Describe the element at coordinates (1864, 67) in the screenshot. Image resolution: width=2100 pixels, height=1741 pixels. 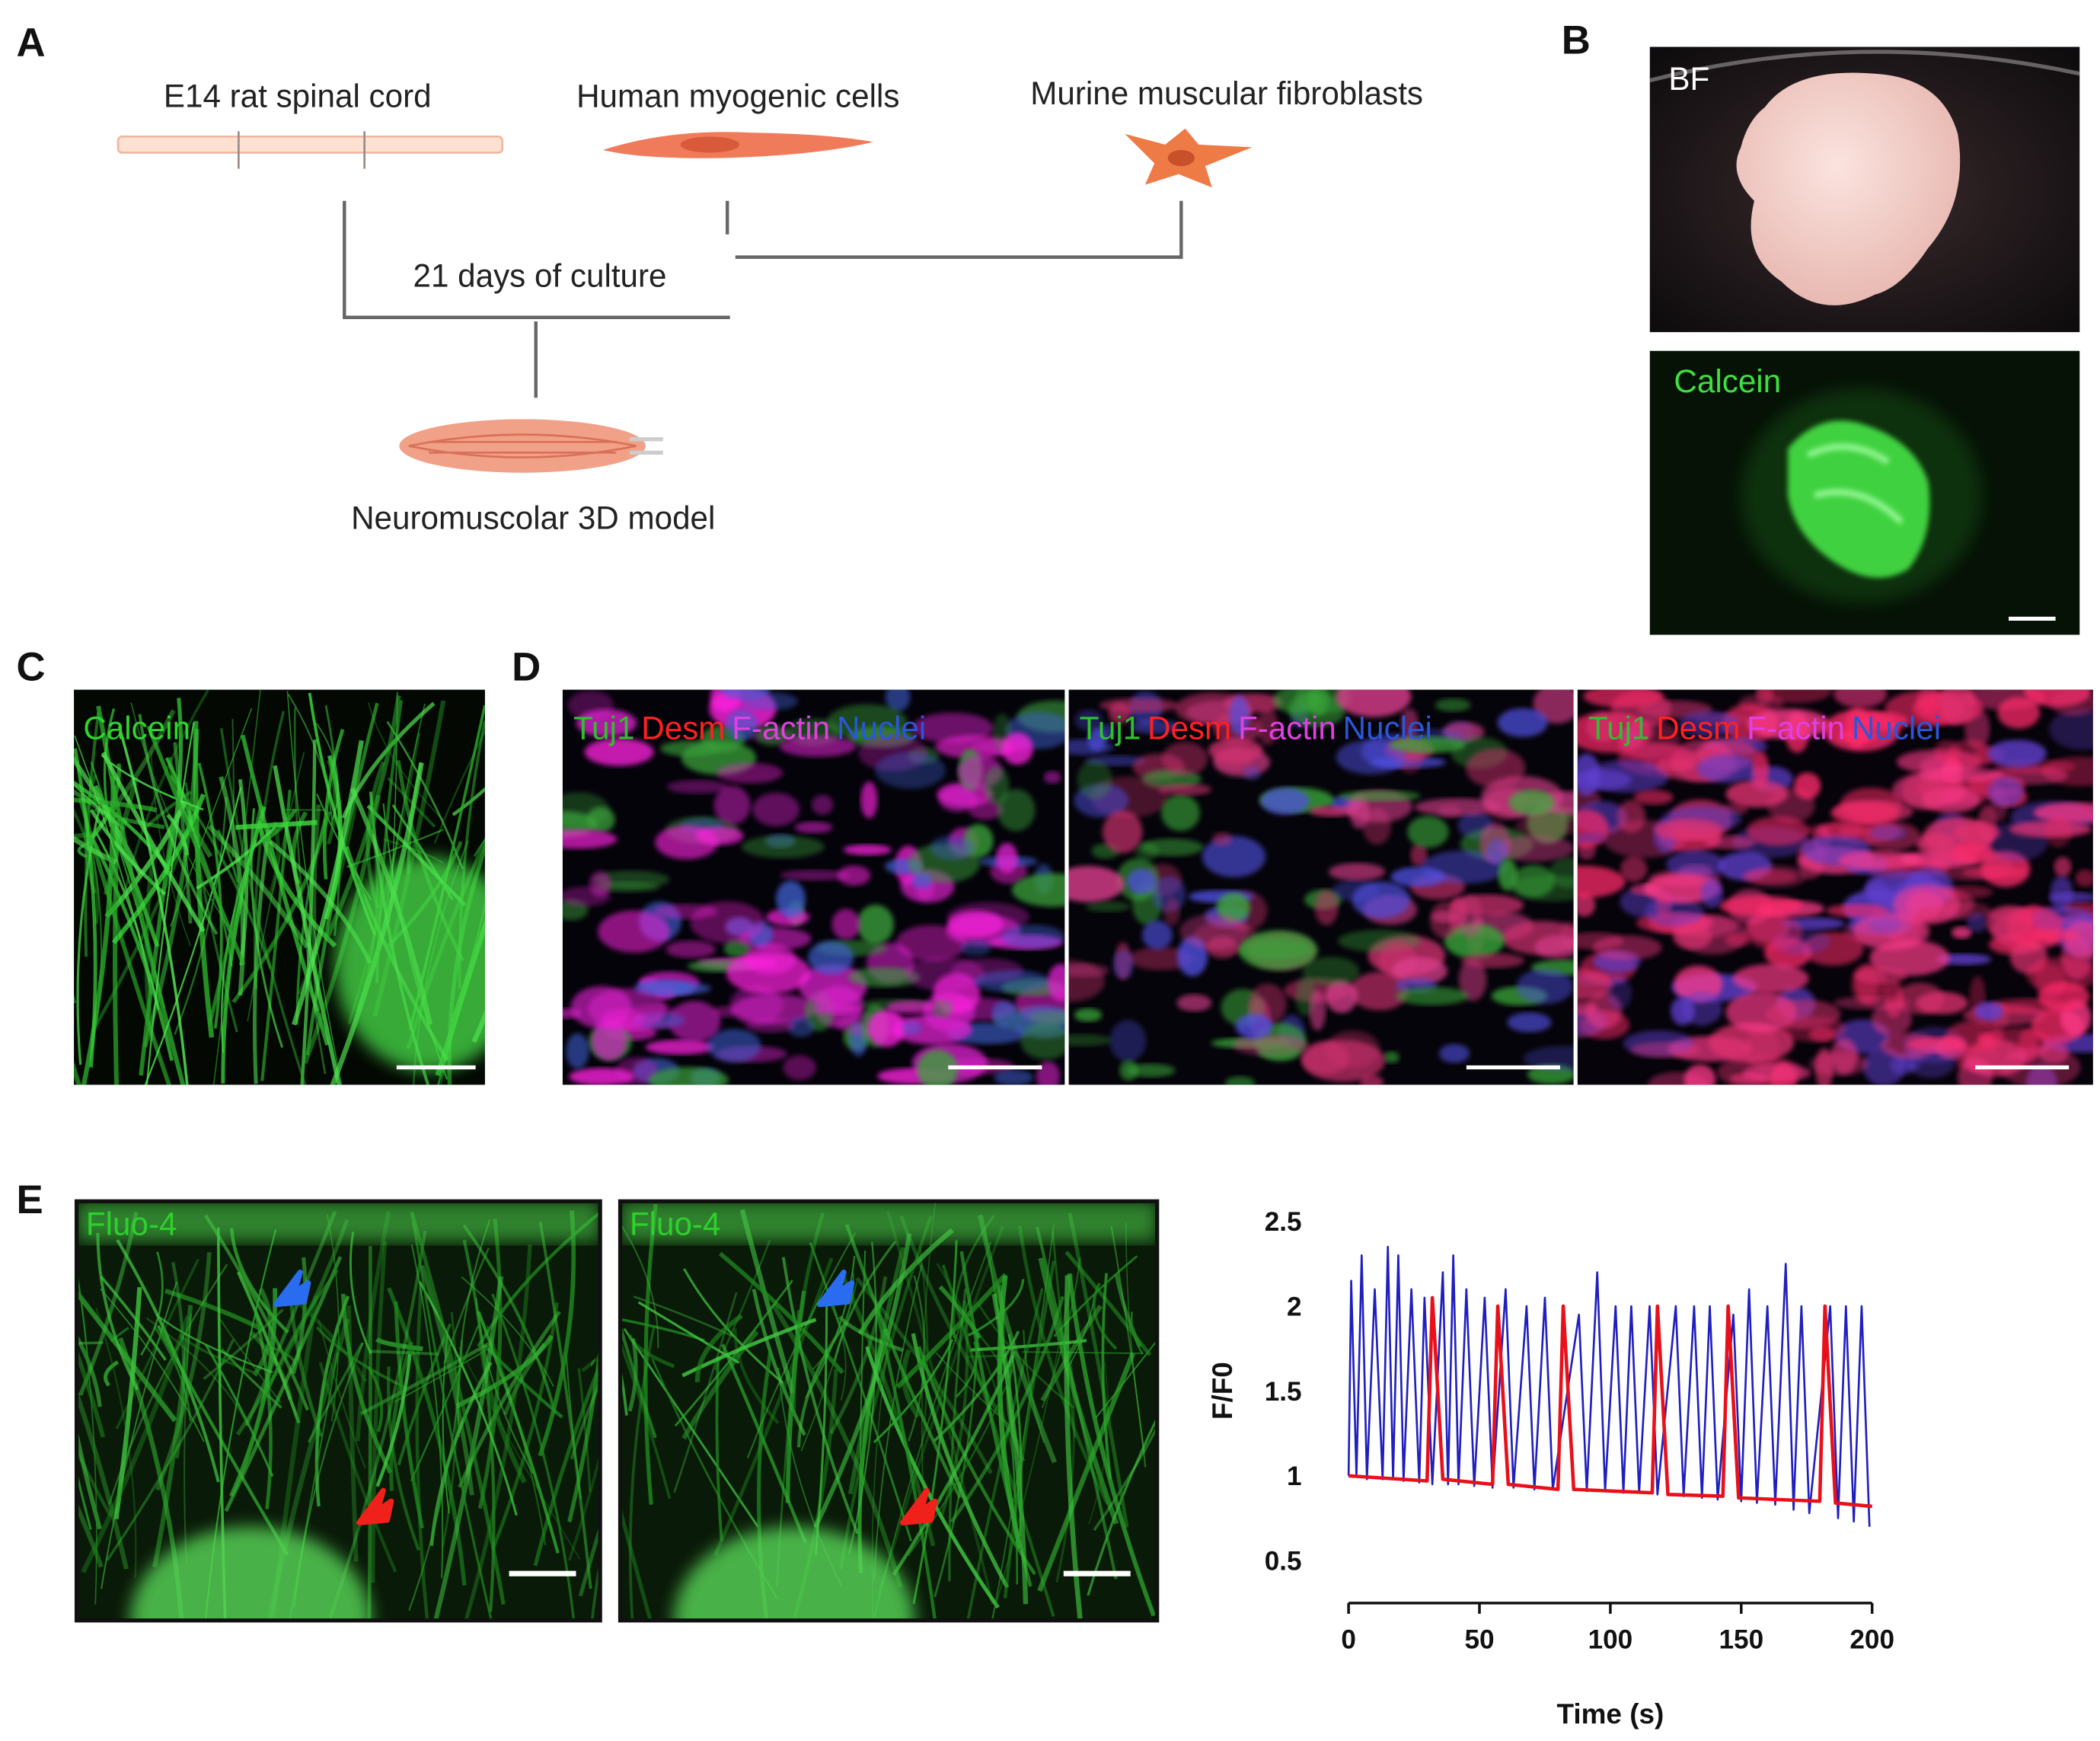
I see `dish-rim` at that location.